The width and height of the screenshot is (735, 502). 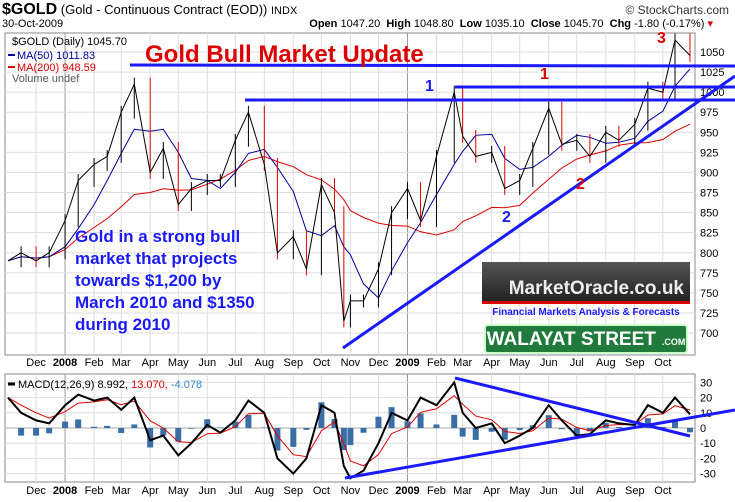 I want to click on legend-ma50: MA(50) 1011.83, so click(x=56, y=56).